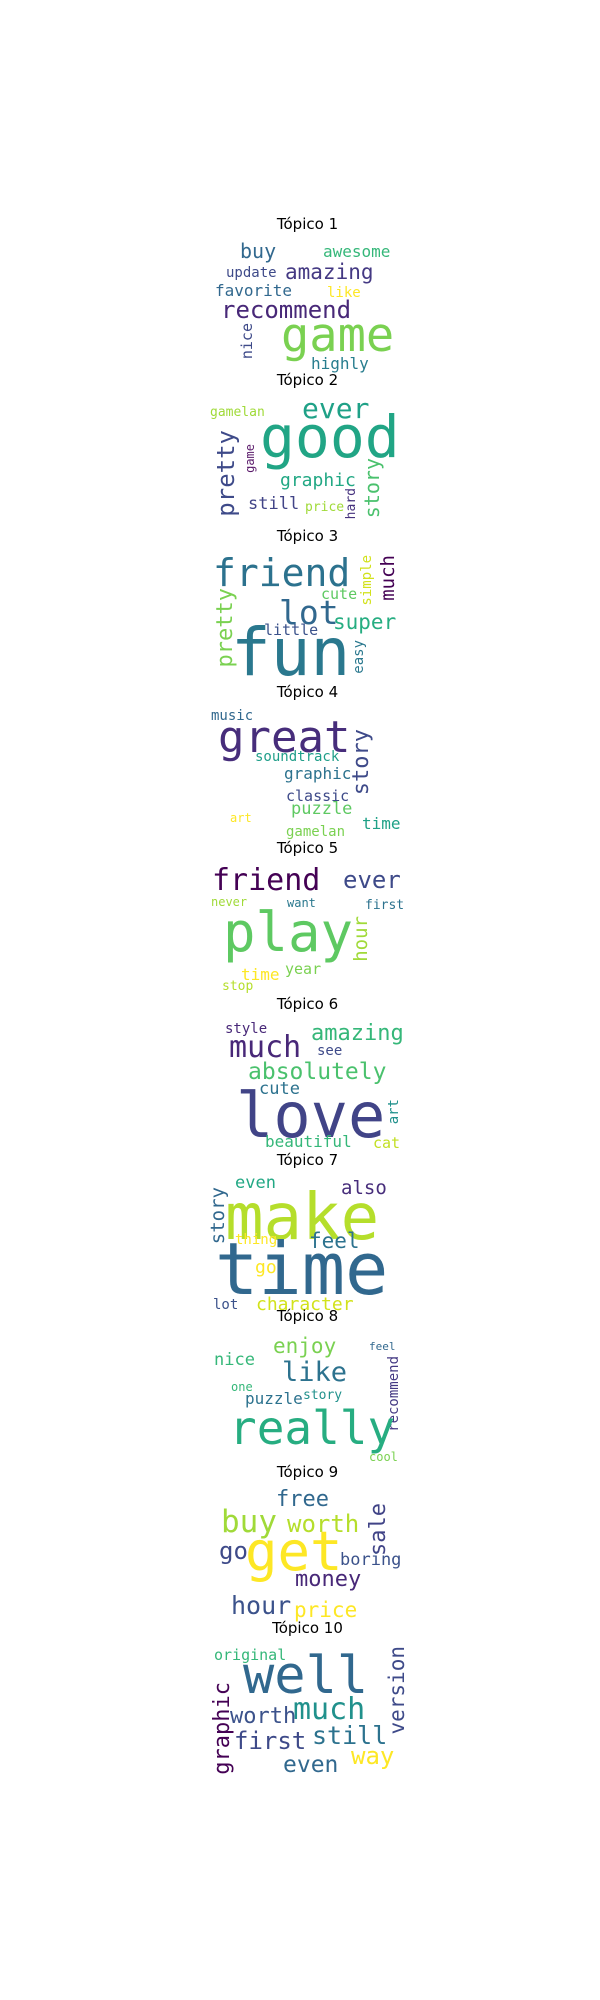 The height and width of the screenshot is (2000, 600). What do you see at coordinates (286, 310) in the screenshot?
I see `cloud-word: recommend` at bounding box center [286, 310].